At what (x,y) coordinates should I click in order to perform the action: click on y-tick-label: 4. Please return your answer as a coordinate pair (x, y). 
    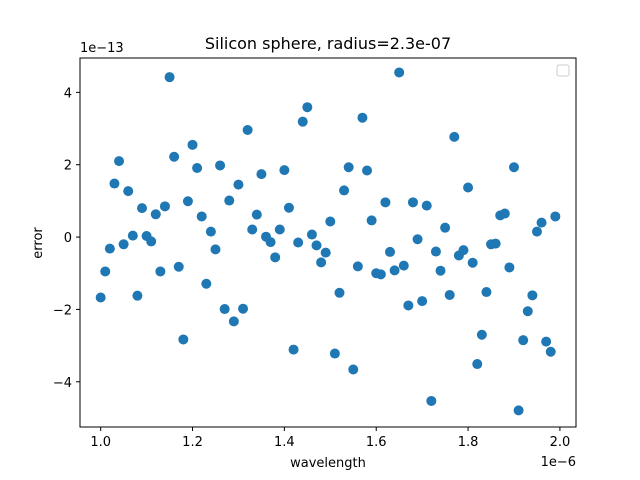
    Looking at the image, I should click on (68, 93).